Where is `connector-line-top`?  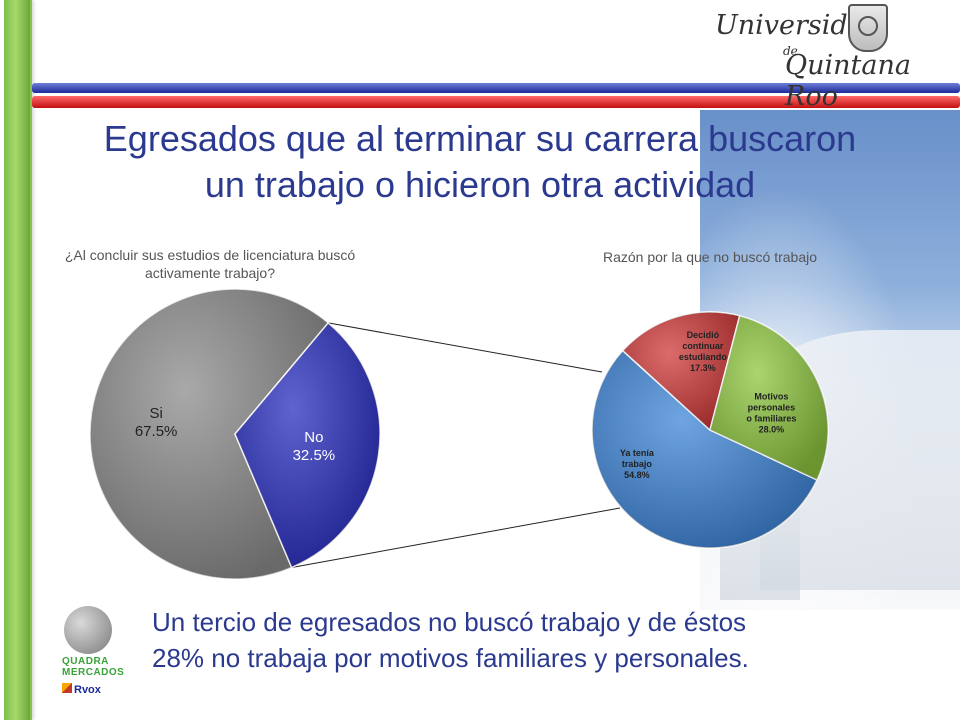 connector-line-top is located at coordinates (465, 347).